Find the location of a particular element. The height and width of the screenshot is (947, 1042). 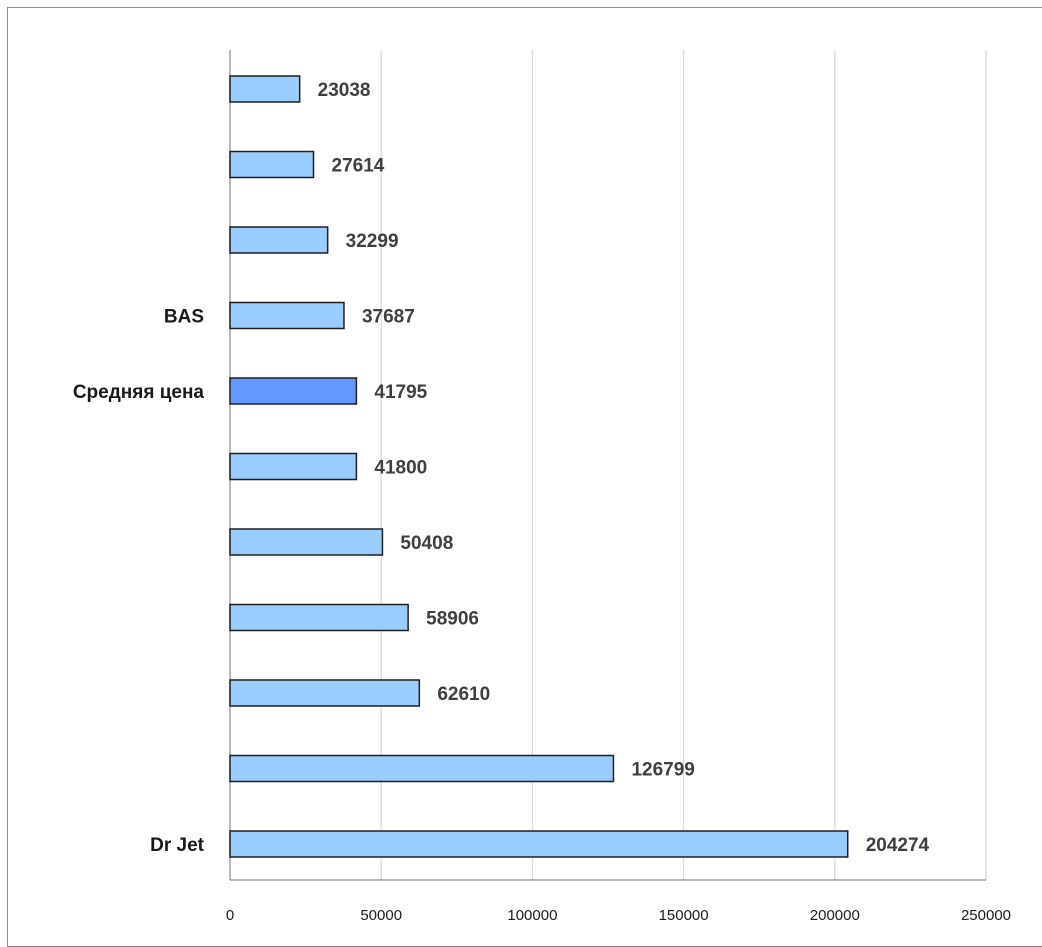

category-label: Dr Jet is located at coordinates (177, 845).